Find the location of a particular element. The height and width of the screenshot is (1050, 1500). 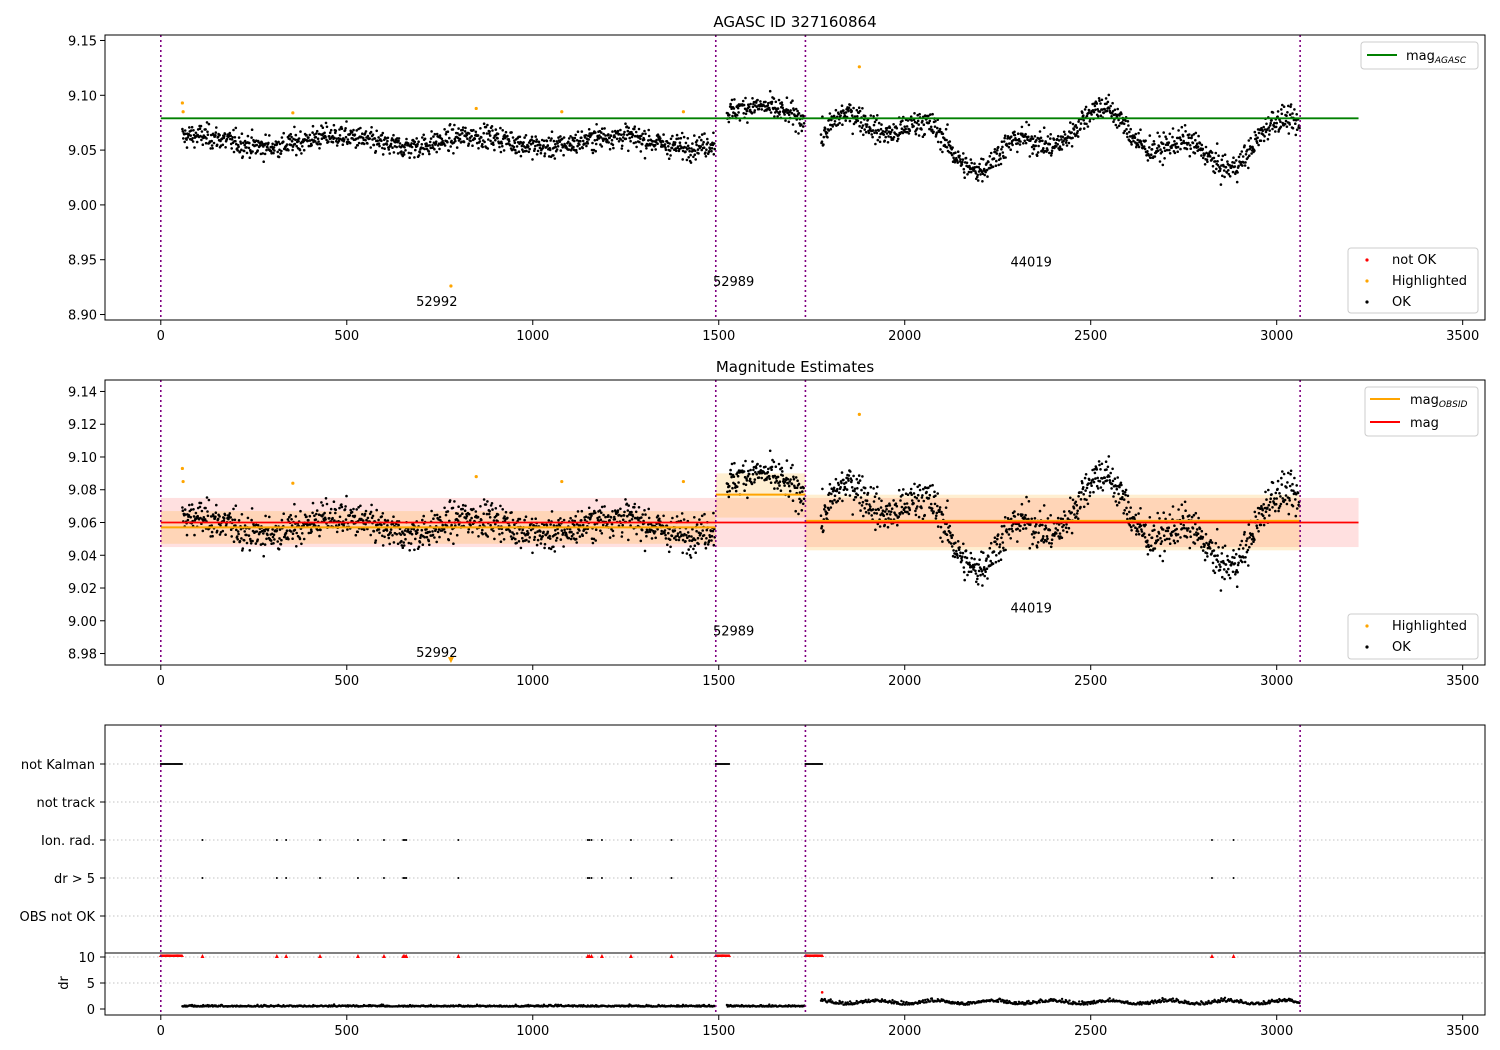

panel1-legend-lower: not OK Highlighted OK is located at coordinates (1413, 280).